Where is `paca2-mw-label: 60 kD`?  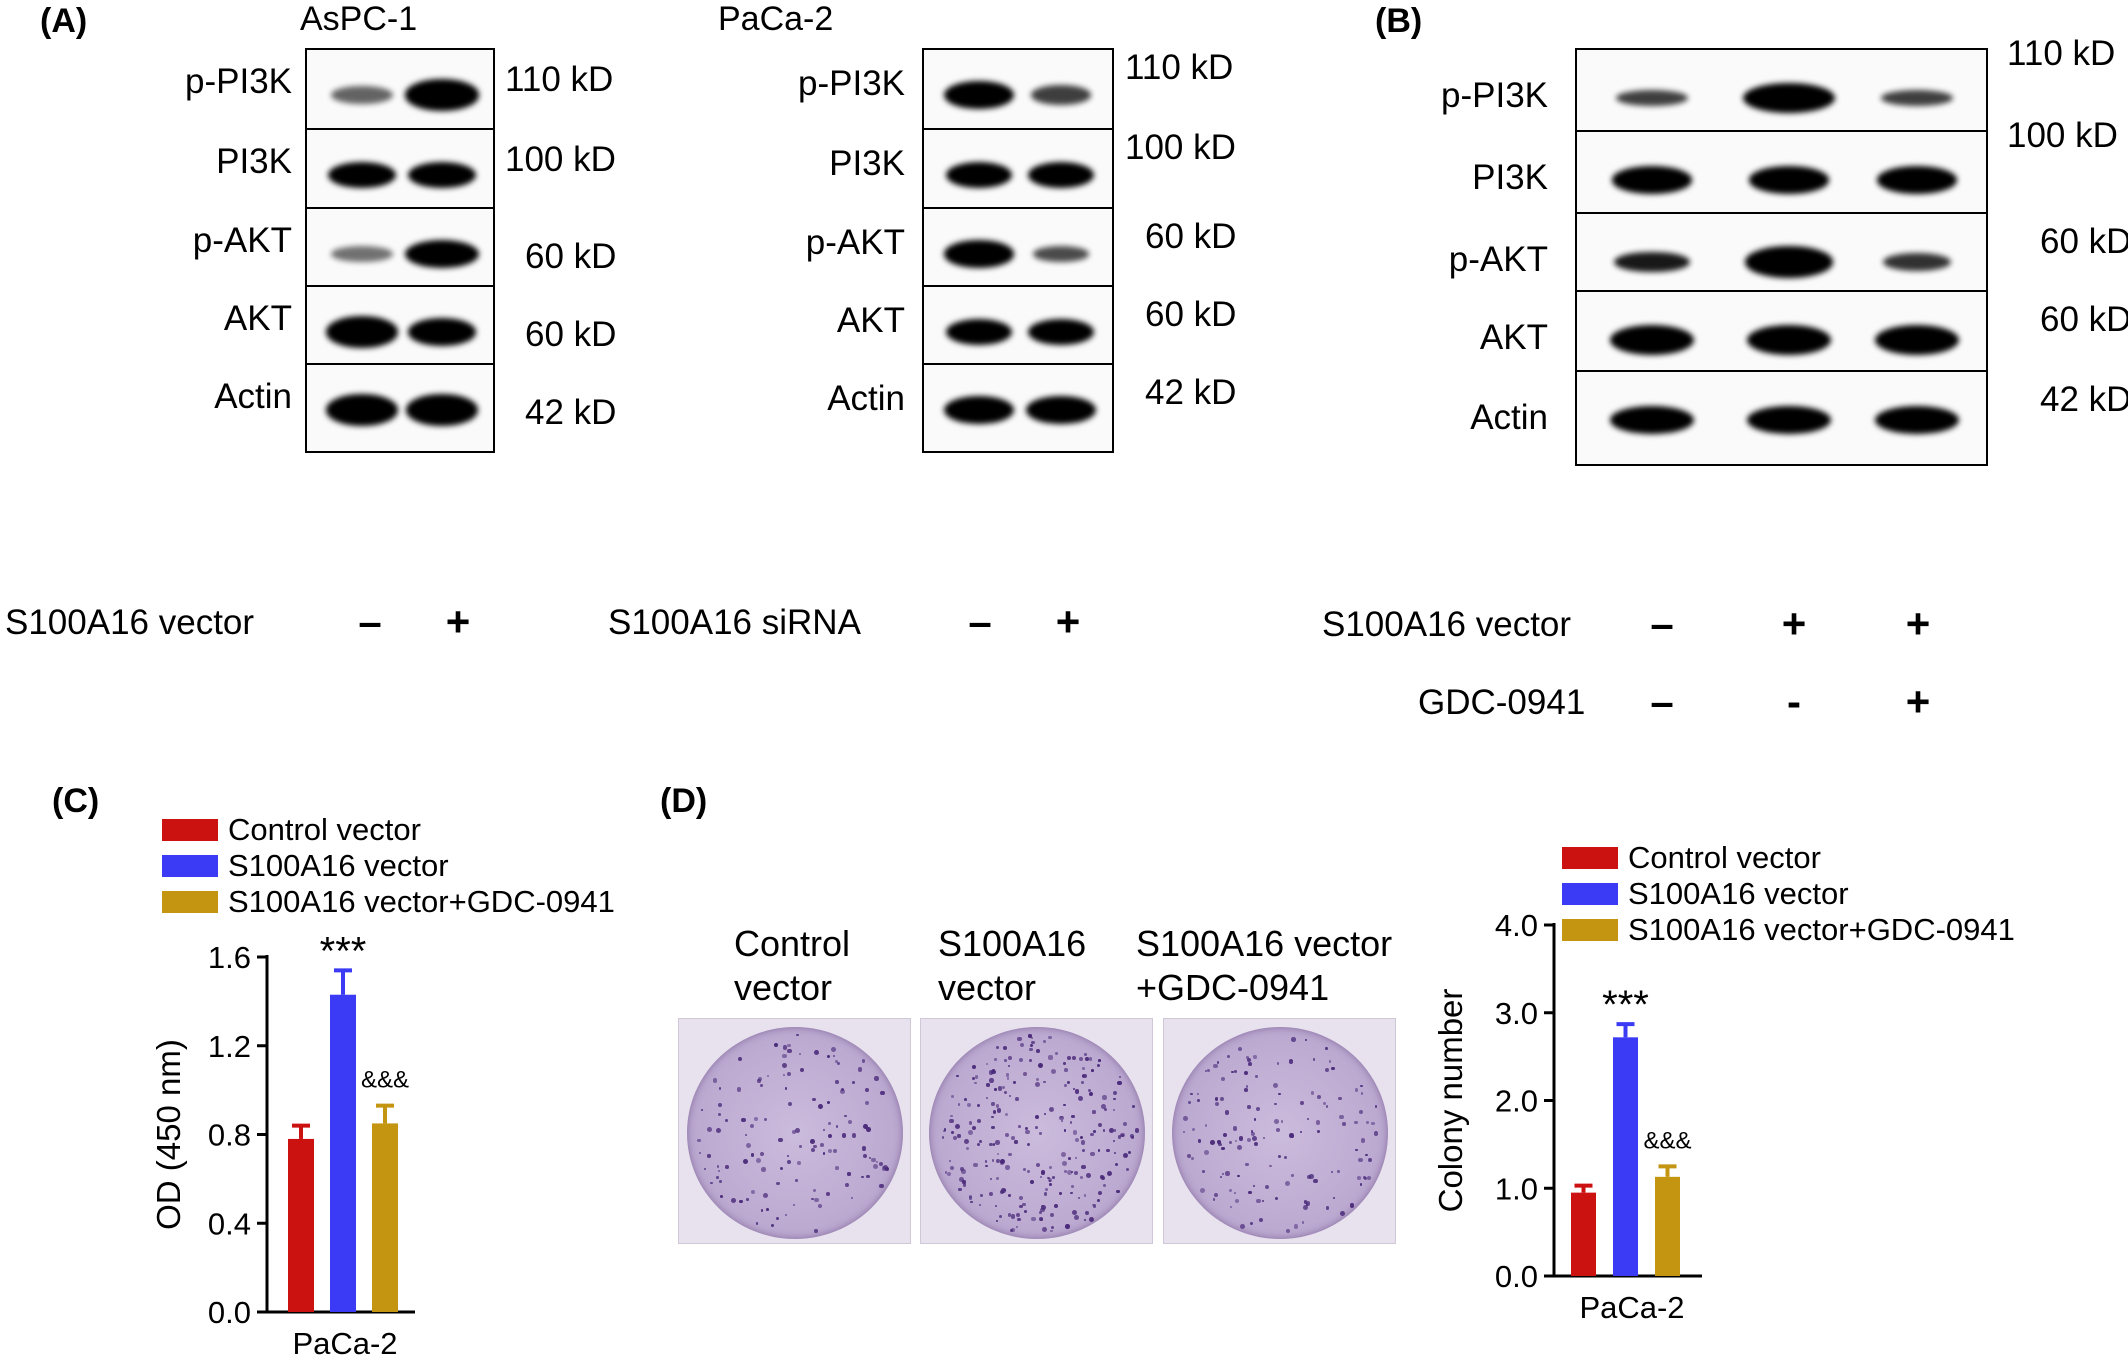
paca2-mw-label: 60 kD is located at coordinates (1191, 314).